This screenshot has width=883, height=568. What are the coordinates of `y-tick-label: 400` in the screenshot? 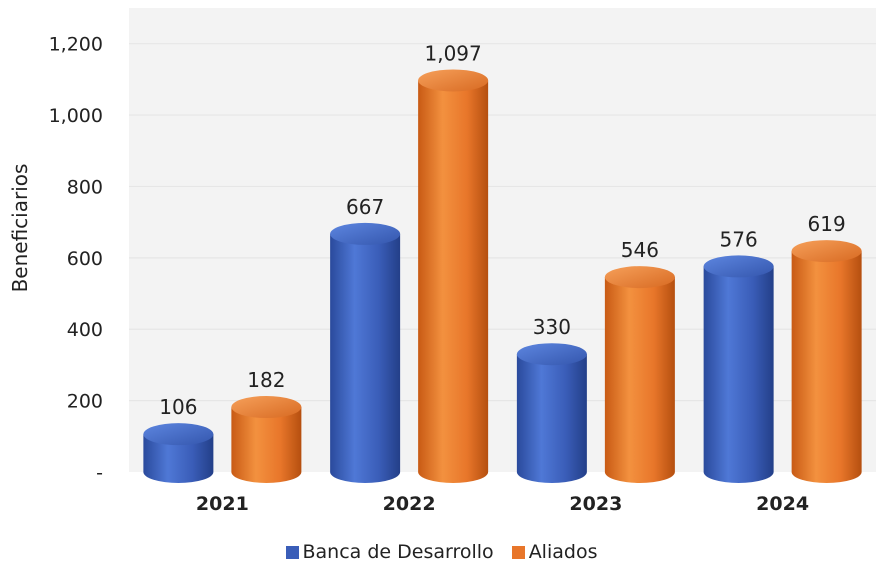 It's located at (85, 330).